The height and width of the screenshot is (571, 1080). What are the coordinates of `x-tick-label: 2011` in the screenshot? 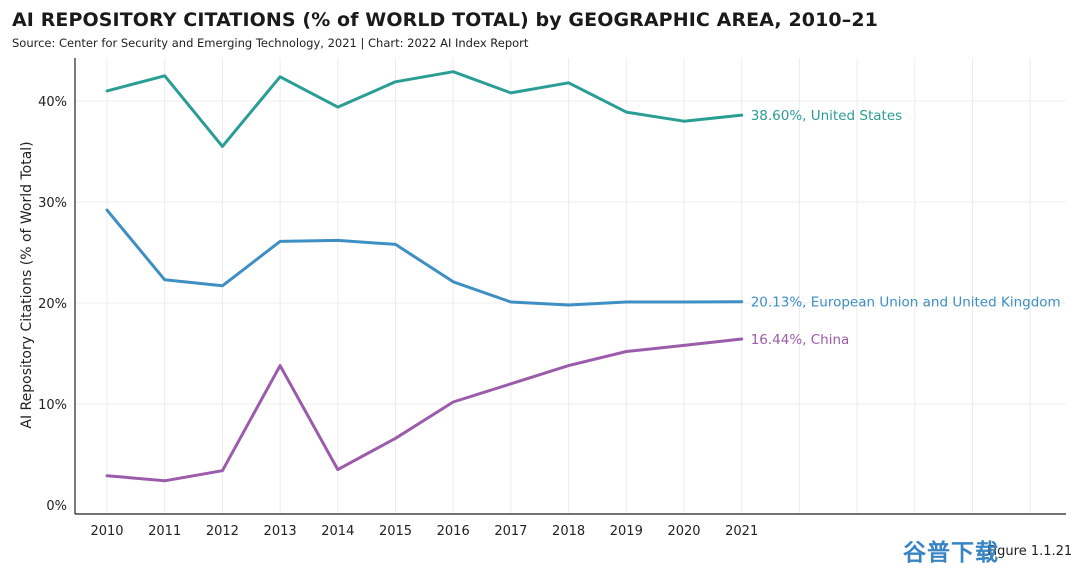 It's located at (164, 531).